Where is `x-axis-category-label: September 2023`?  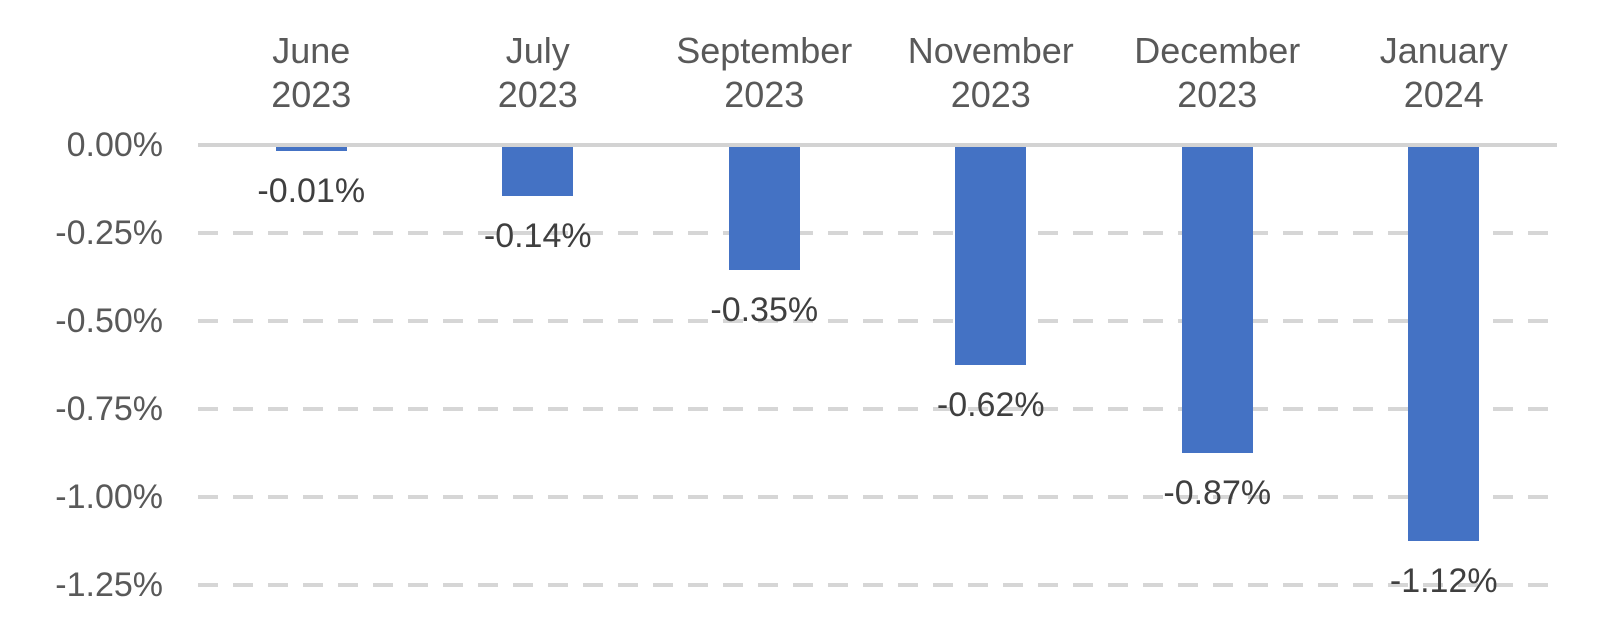 x-axis-category-label: September 2023 is located at coordinates (764, 73).